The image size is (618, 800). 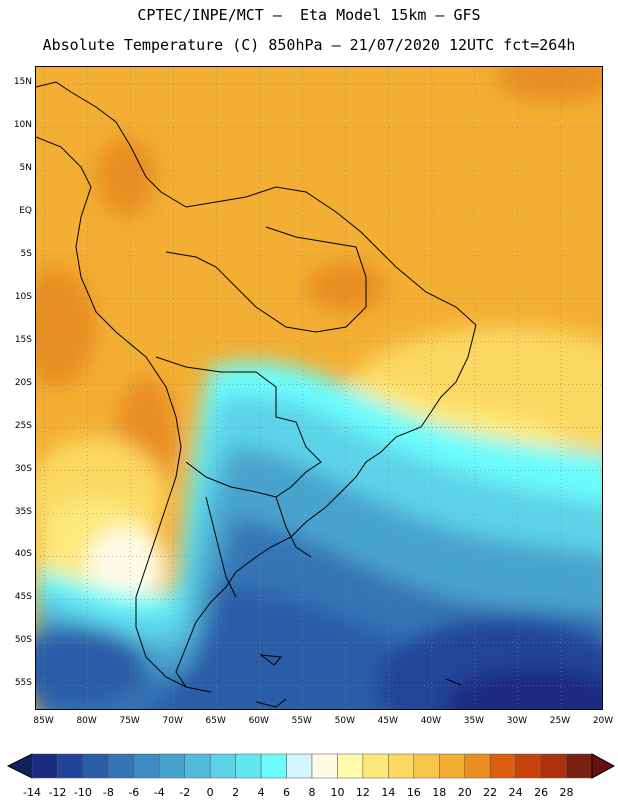 I want to click on lat-label: 10S, so click(x=23, y=296).